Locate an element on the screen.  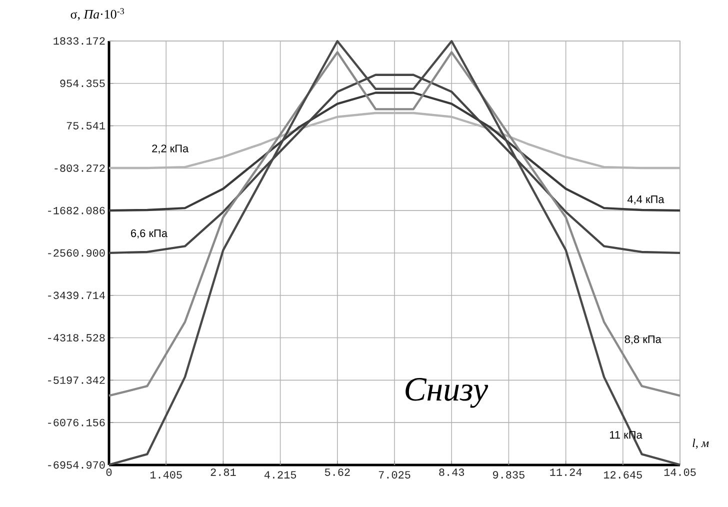
y-tick-label: -5197.342 is located at coordinates (76, 380).